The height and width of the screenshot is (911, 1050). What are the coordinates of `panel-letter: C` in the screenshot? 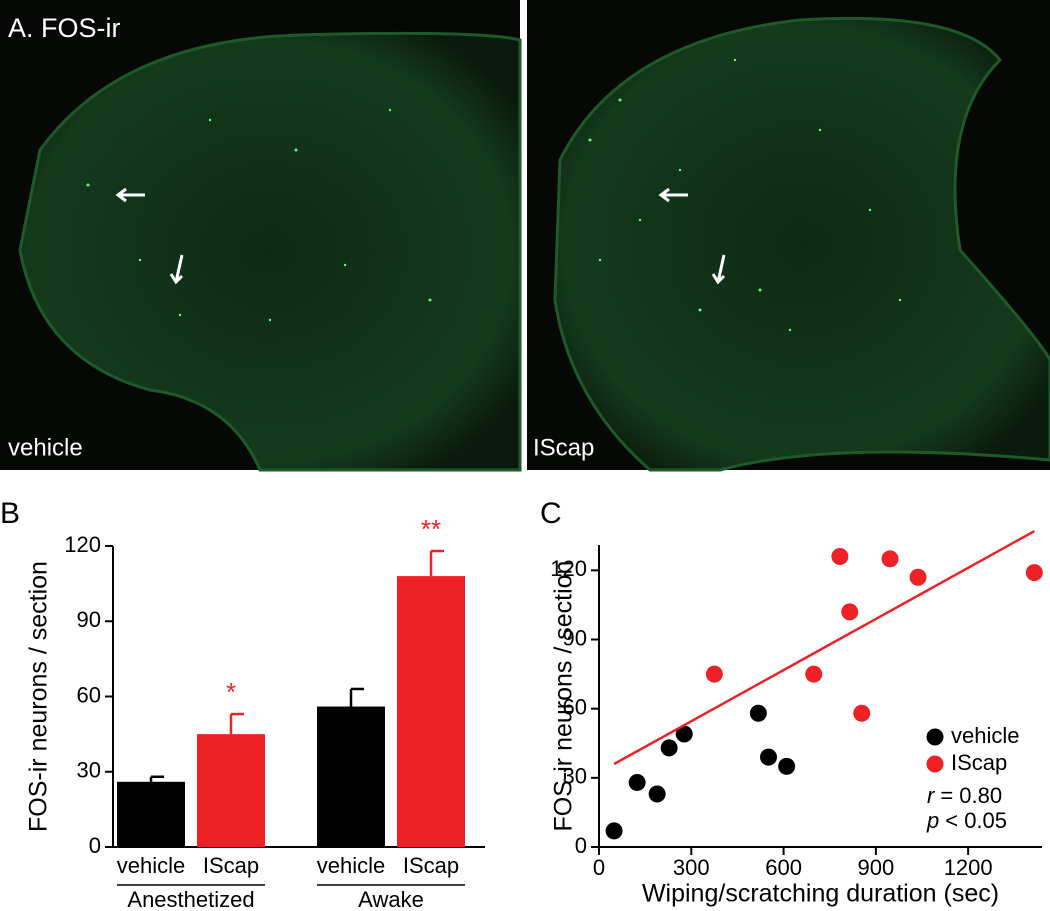 It's located at (551, 513).